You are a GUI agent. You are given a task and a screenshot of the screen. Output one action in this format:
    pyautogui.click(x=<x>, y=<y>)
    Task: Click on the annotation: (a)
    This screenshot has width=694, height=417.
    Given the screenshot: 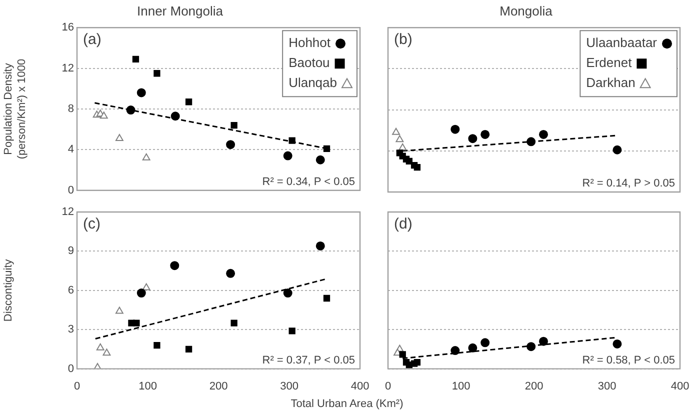 What is the action you would take?
    pyautogui.click(x=92, y=39)
    